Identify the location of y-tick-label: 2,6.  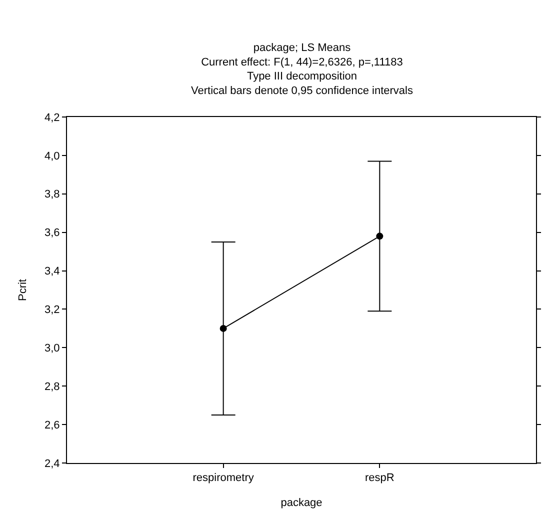
(52, 425).